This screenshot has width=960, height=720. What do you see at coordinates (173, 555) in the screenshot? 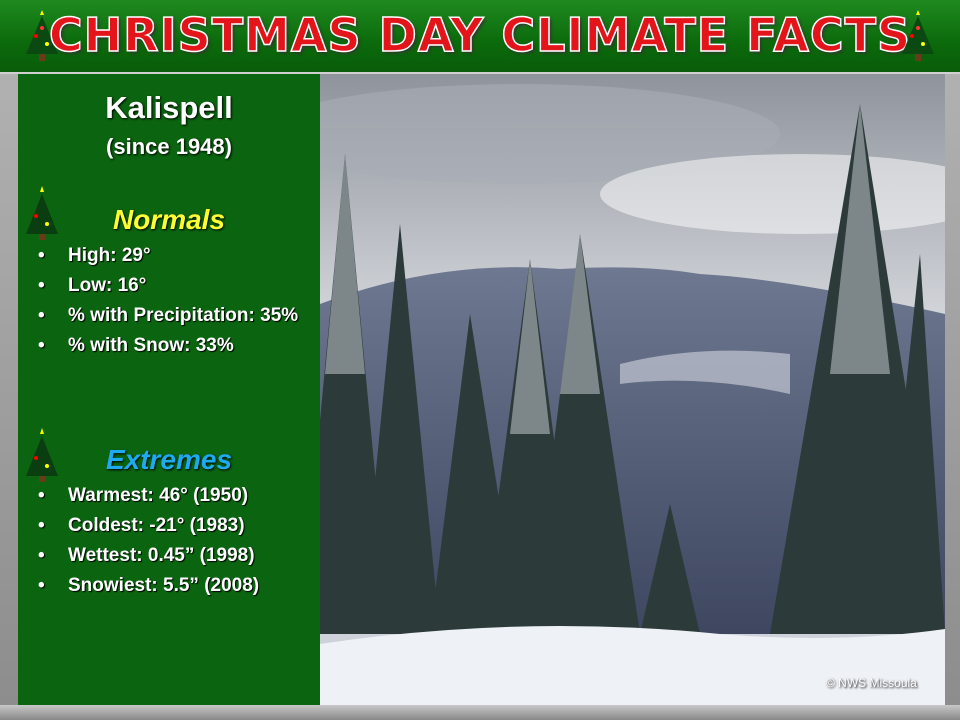
I see `list-item: Wettest: 0.45” (1998)` at bounding box center [173, 555].